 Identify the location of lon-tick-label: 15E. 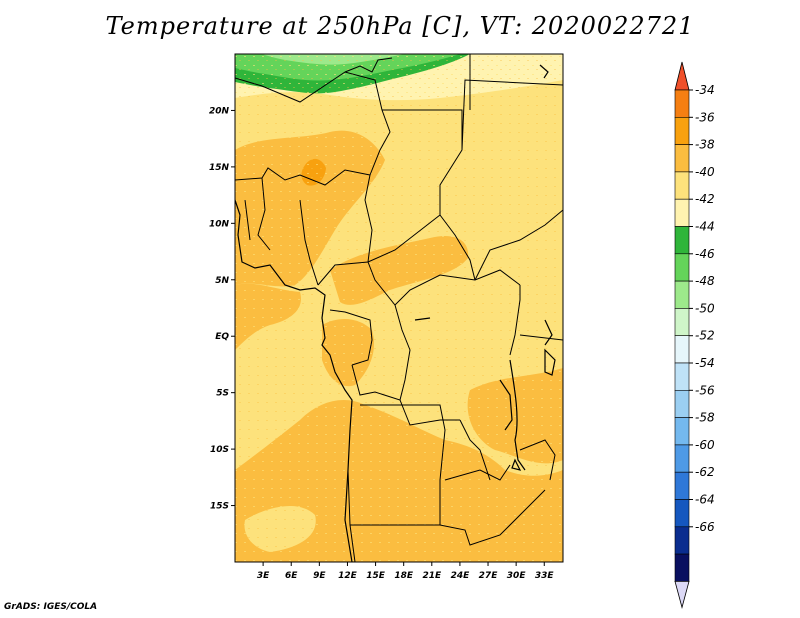
(376, 576).